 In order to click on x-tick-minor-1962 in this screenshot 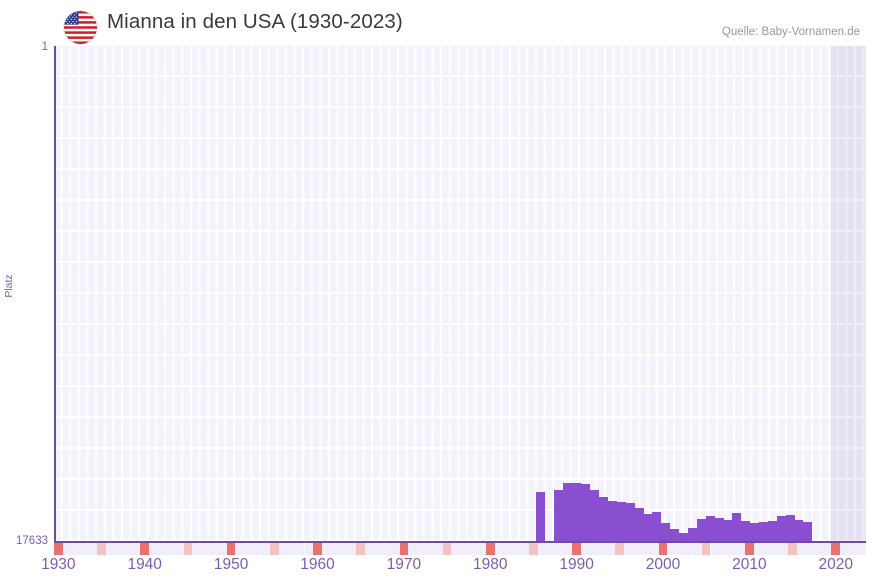, I will do `click(335, 549)`.